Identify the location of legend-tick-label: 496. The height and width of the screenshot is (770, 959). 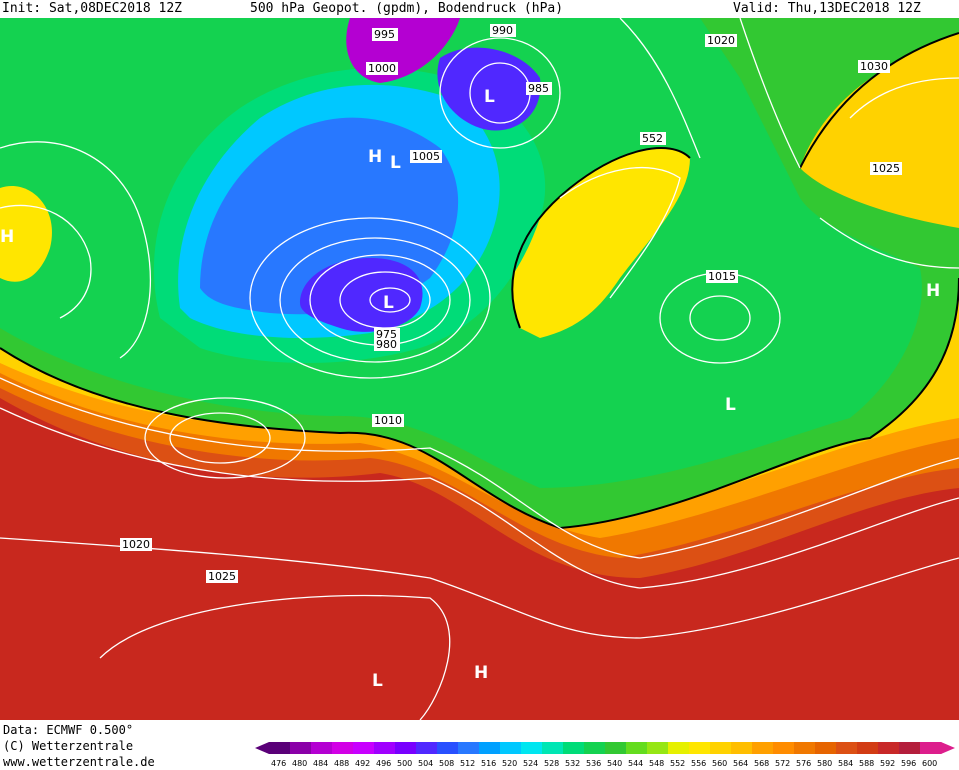
(383, 763).